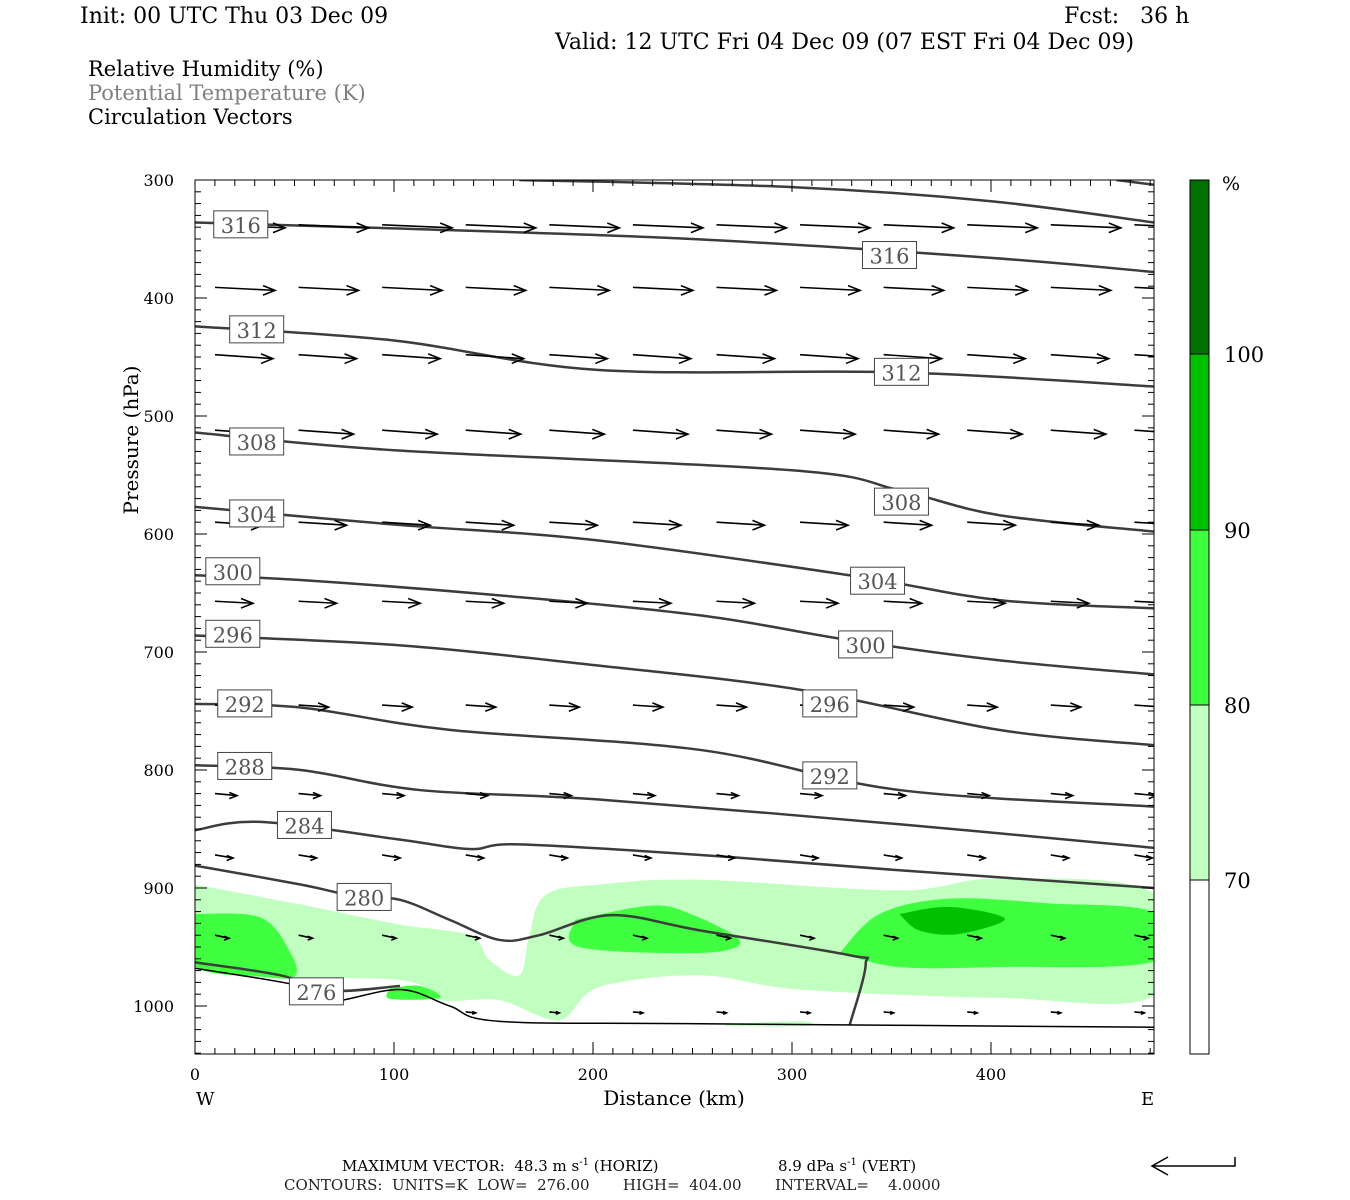  What do you see at coordinates (889, 257) in the screenshot?
I see `contour-label-316: 316` at bounding box center [889, 257].